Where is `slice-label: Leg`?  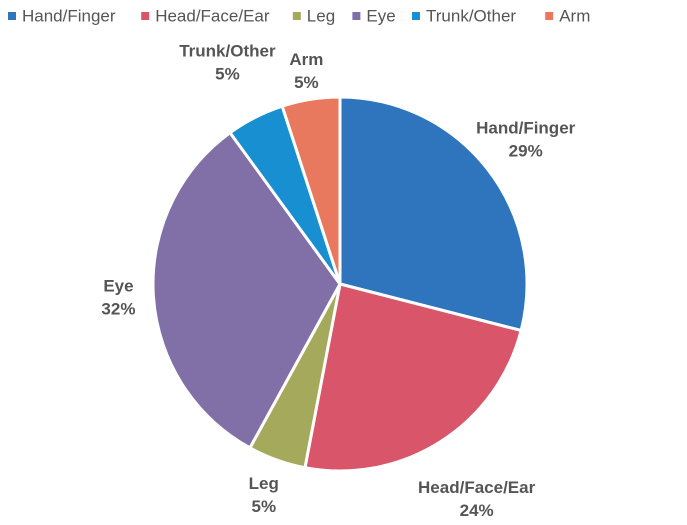
slice-label: Leg is located at coordinates (264, 483).